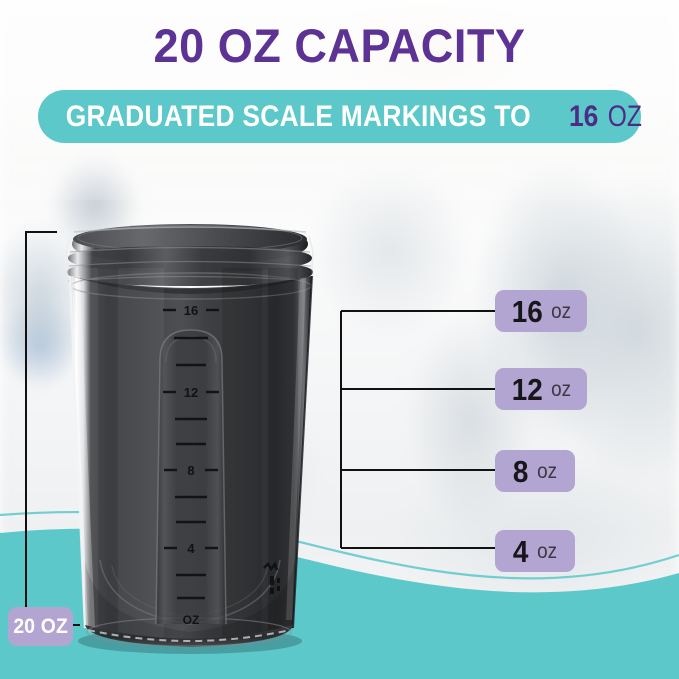 The width and height of the screenshot is (679, 679). I want to click on subtitle-banner: GRADUATED SCALE MARKINGS TO 16 OZ, so click(340, 116).